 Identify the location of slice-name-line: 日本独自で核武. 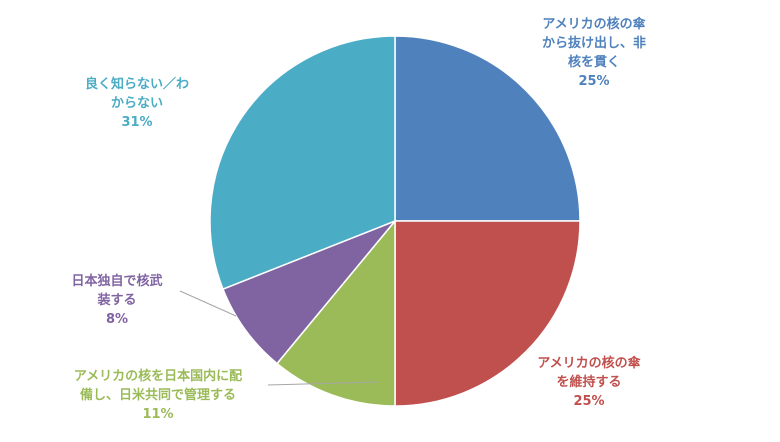
(116, 281).